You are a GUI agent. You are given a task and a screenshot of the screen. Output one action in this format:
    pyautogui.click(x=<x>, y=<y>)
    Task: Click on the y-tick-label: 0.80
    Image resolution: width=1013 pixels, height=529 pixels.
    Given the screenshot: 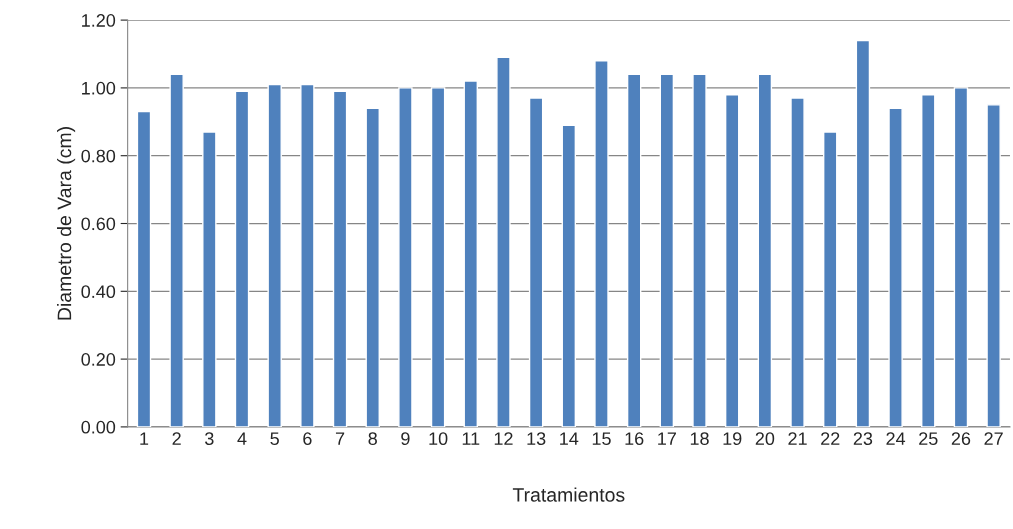 What is the action you would take?
    pyautogui.click(x=98, y=156)
    